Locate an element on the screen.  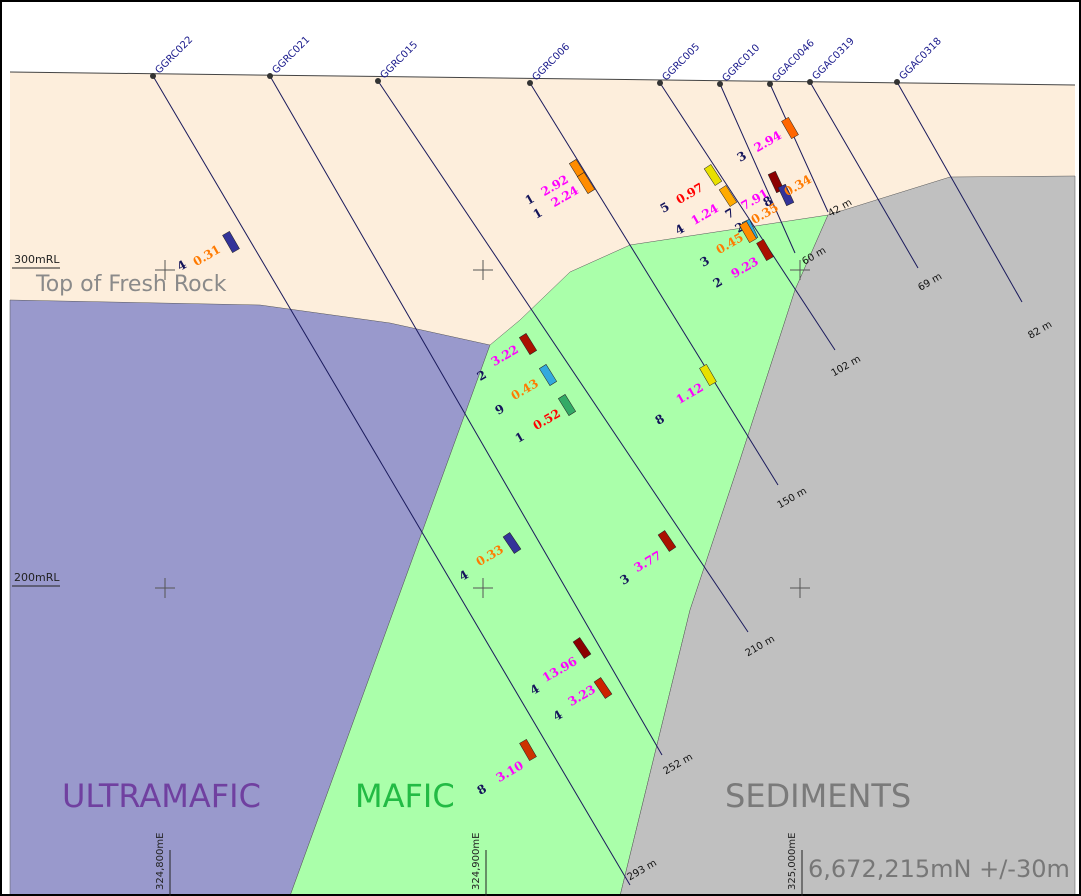
easting-label: 324,900mE is located at coordinates (476, 861).